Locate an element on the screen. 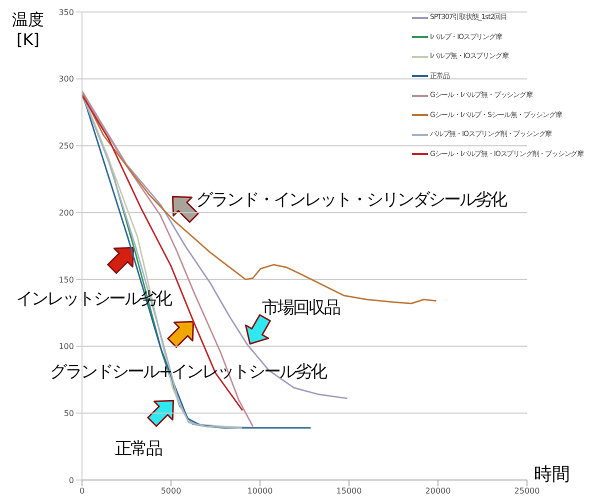  y-tick-label: 100 is located at coordinates (66, 347).